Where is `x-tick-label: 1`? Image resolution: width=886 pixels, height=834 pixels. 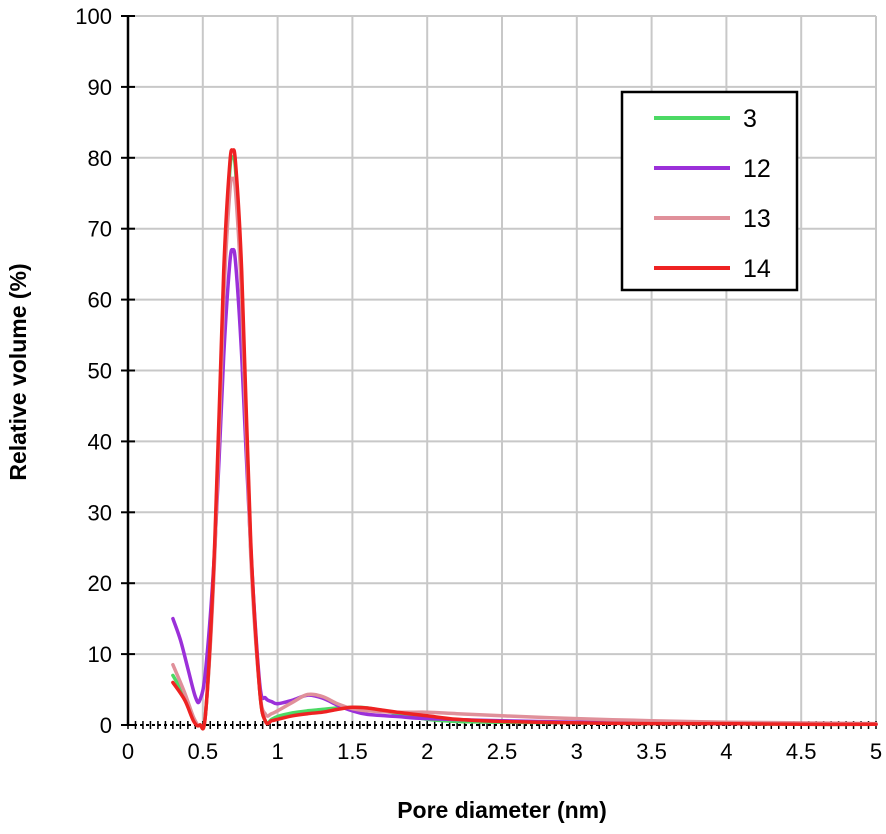
x-tick-label: 1 is located at coordinates (277, 751).